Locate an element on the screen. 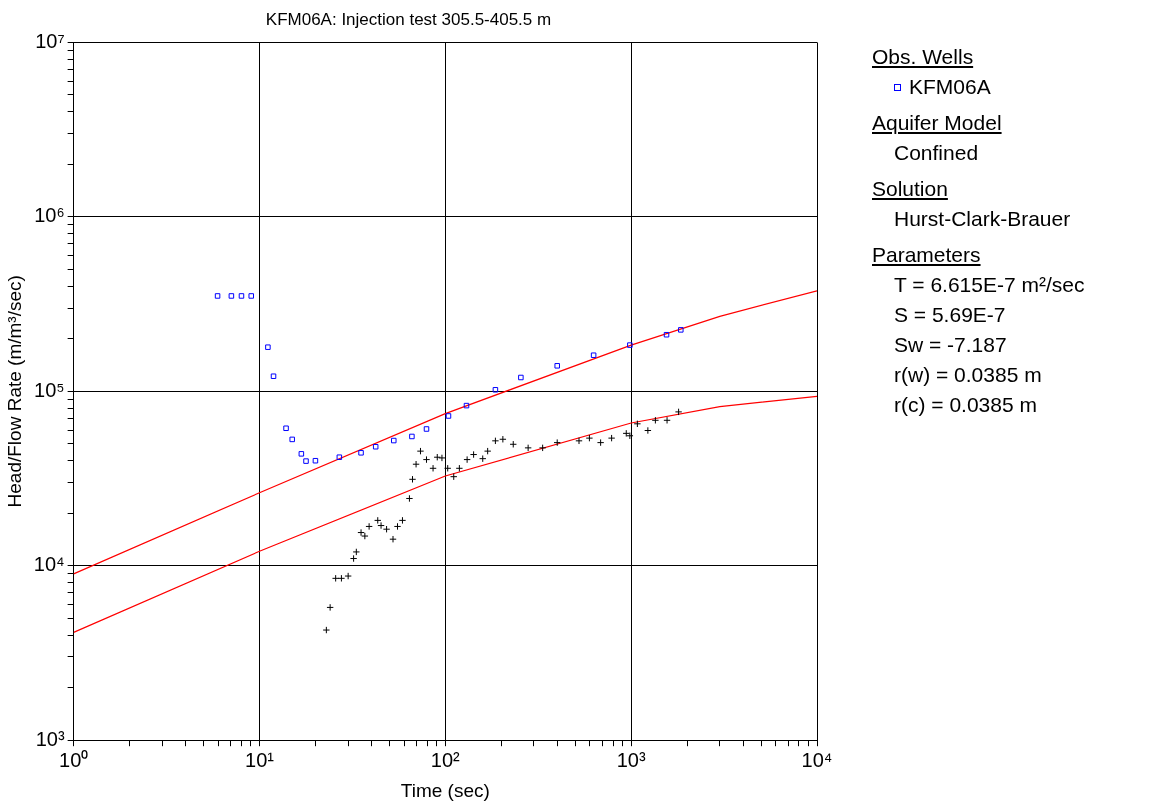 The height and width of the screenshot is (811, 1157). text: Confined is located at coordinates (937, 153).